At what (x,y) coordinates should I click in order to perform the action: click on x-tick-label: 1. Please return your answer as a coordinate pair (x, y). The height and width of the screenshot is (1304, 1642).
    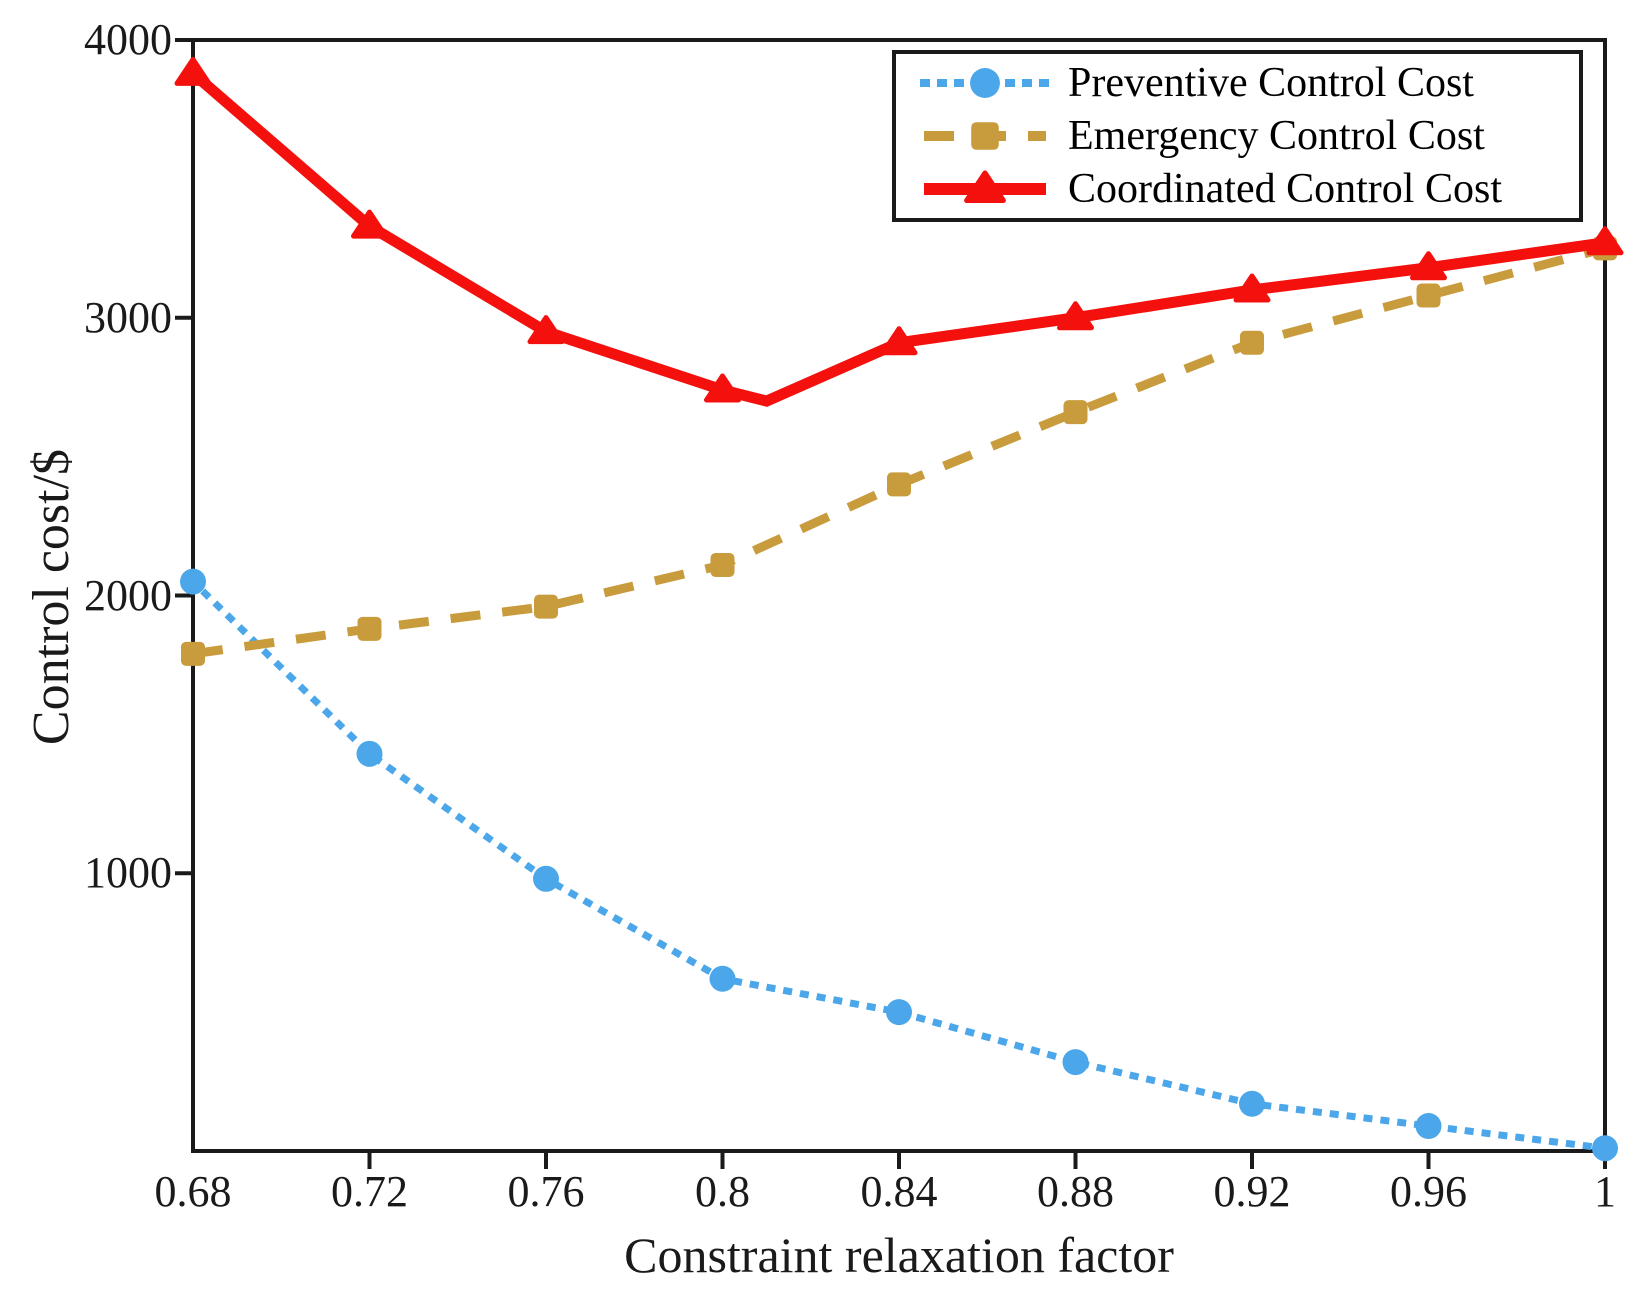
    Looking at the image, I should click on (1605, 1191).